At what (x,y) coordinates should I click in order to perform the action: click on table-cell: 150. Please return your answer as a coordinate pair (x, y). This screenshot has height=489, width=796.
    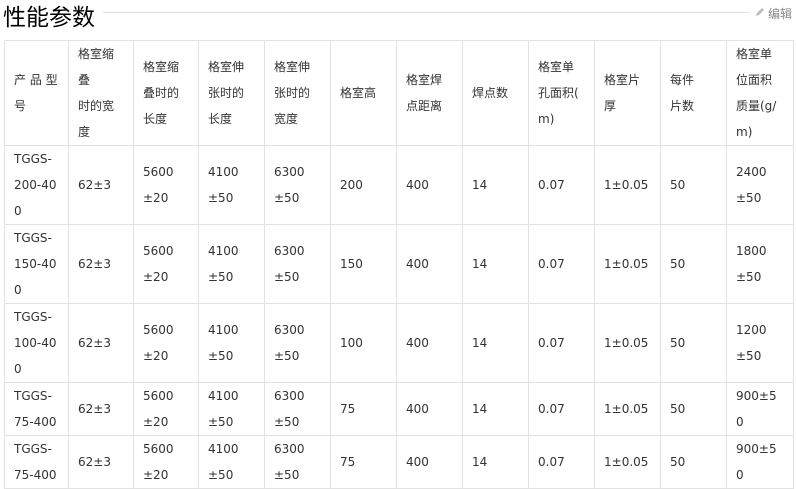
    Looking at the image, I should click on (363, 264).